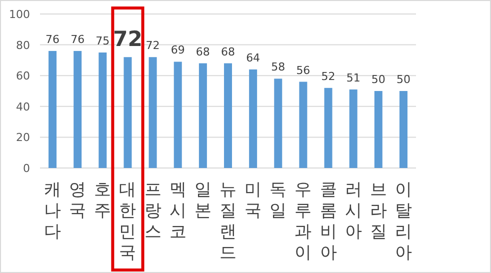  What do you see at coordinates (177, 50) in the screenshot?
I see `data-label: 69` at bounding box center [177, 50].